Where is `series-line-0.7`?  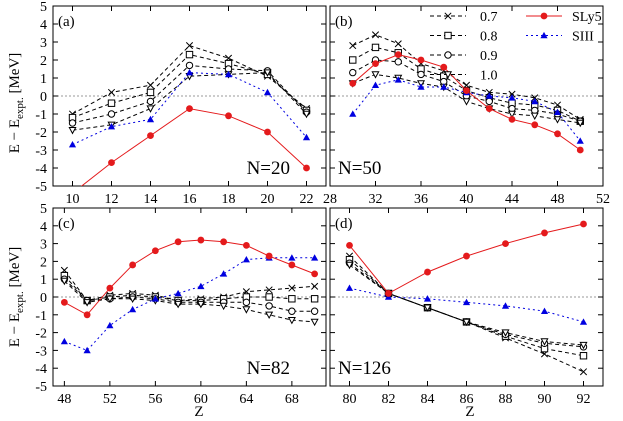
series-line-0.7 is located at coordinates (189, 286).